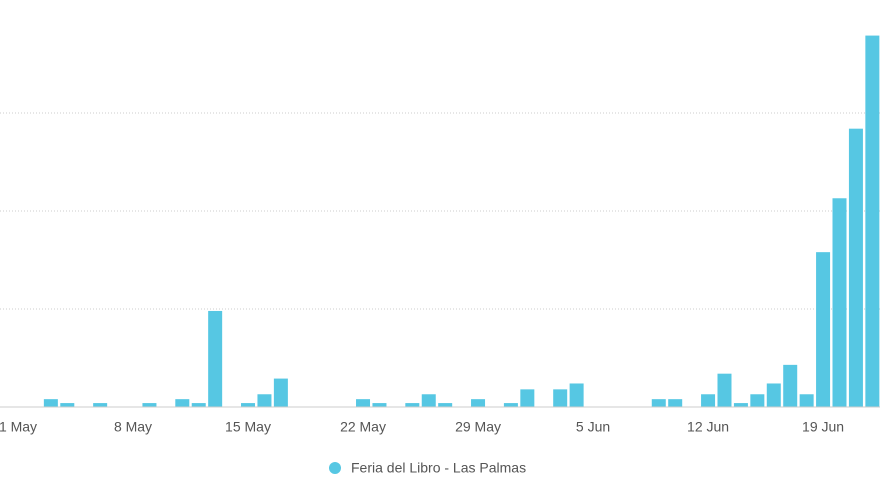  What do you see at coordinates (248, 427) in the screenshot?
I see `x-tick-label: 15 May` at bounding box center [248, 427].